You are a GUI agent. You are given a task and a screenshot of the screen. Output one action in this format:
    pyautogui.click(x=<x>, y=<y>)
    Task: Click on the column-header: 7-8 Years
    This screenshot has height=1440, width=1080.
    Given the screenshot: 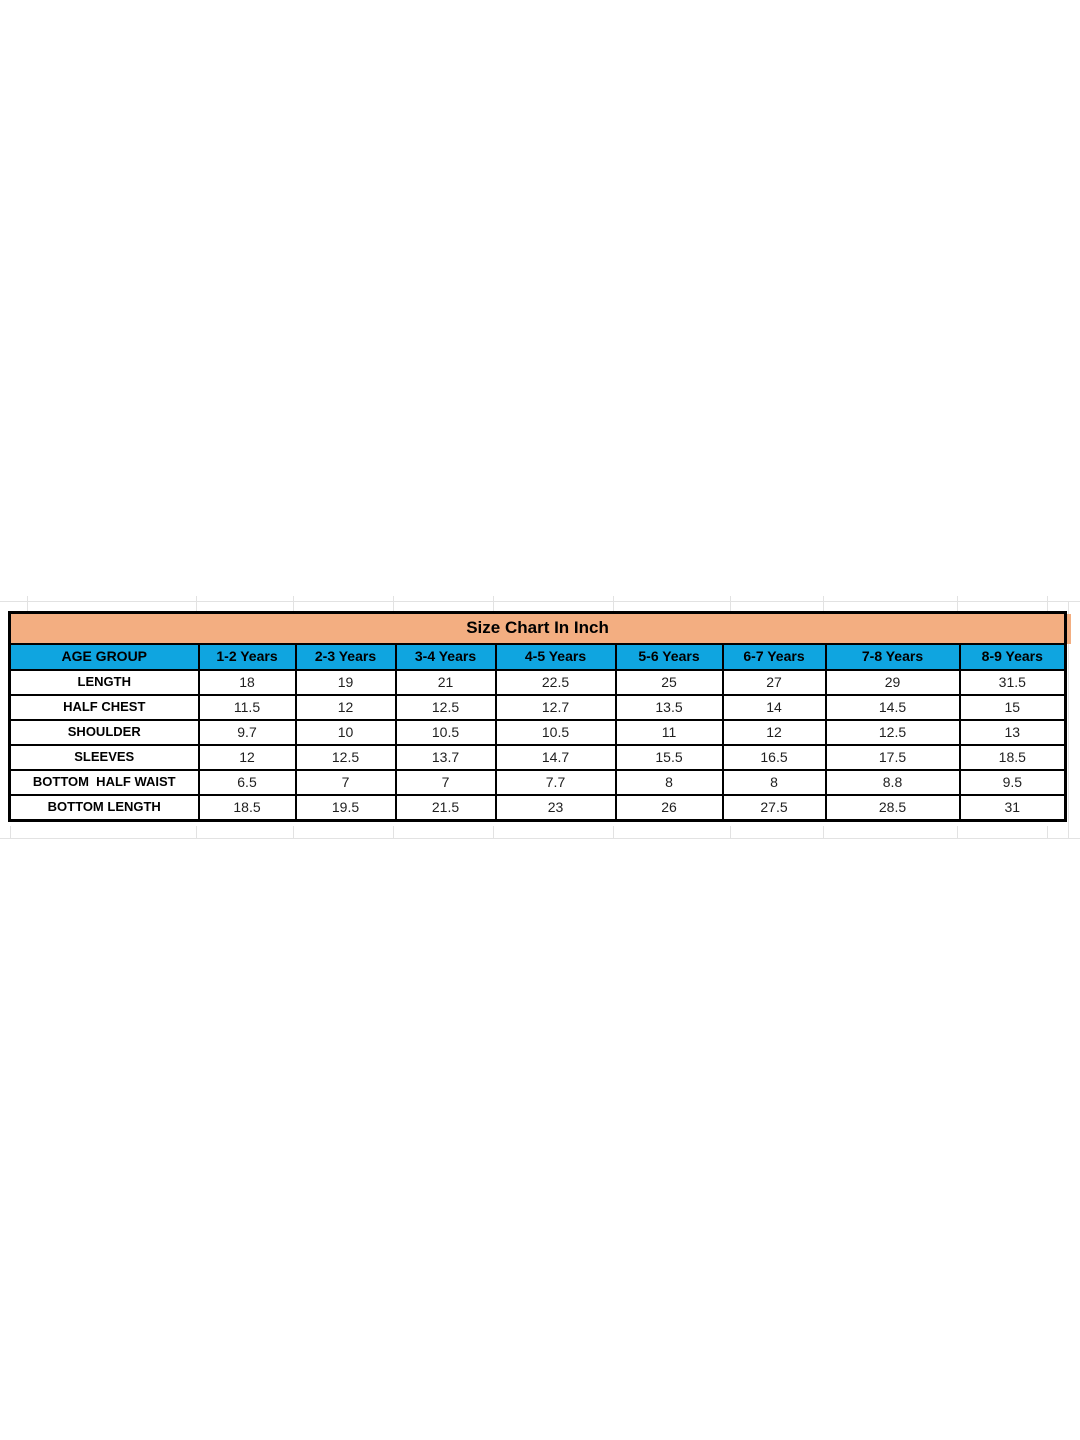 What is the action you would take?
    pyautogui.click(x=892, y=657)
    